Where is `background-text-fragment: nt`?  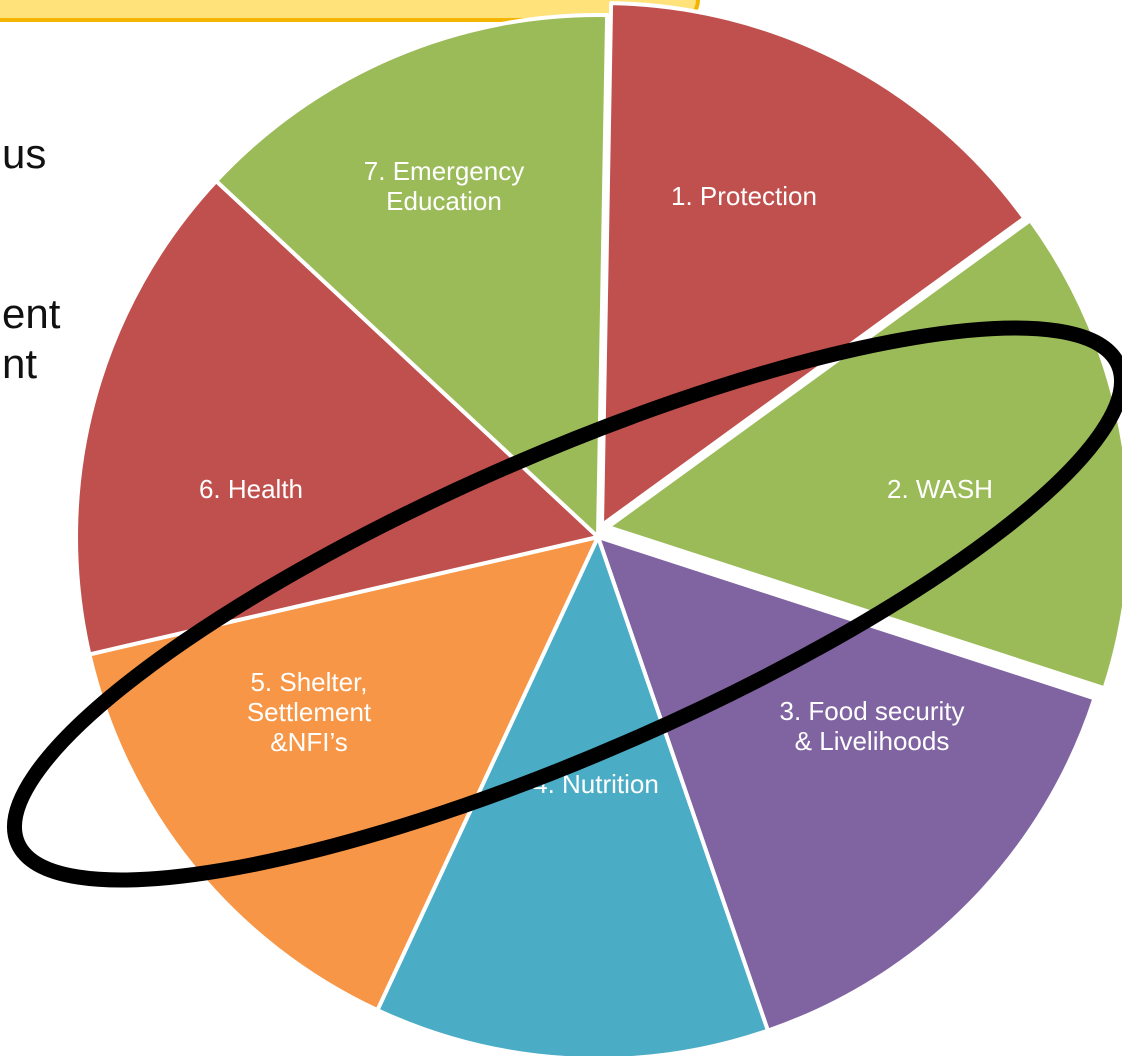 background-text-fragment: nt is located at coordinates (20, 363).